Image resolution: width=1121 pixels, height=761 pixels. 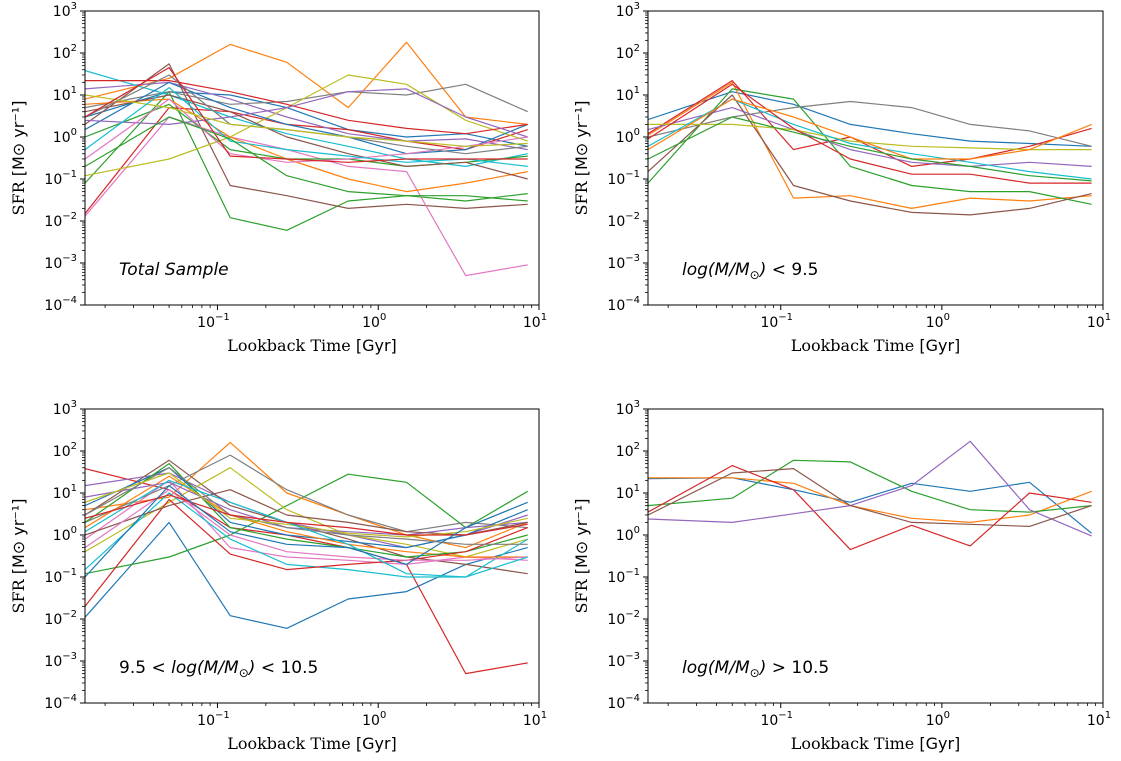 What do you see at coordinates (218, 669) in the screenshot?
I see `panel-annotation: 9.5 < log(M/M⊙) < 10.5` at bounding box center [218, 669].